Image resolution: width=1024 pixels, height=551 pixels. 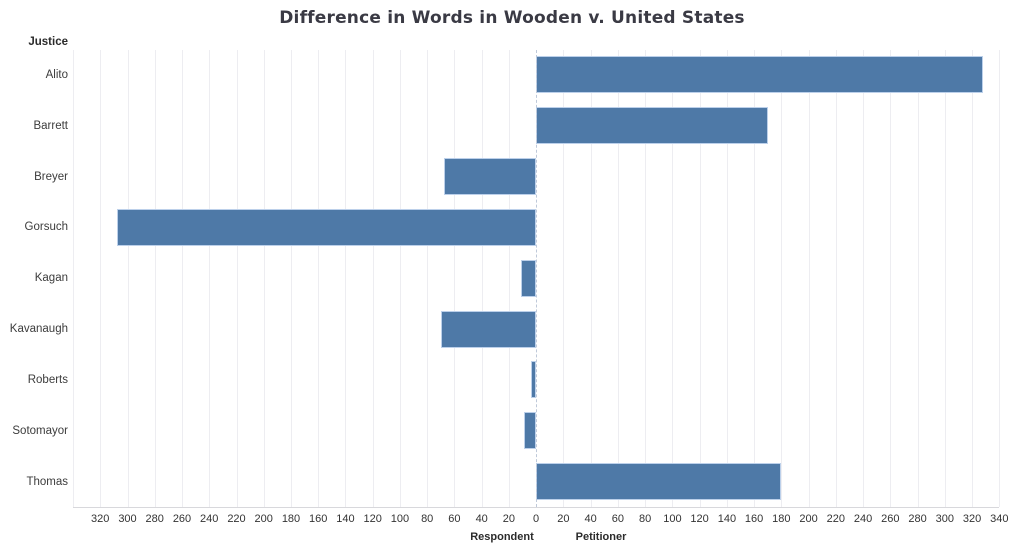 What do you see at coordinates (659, 482) in the screenshot?
I see `bar-thomas` at bounding box center [659, 482].